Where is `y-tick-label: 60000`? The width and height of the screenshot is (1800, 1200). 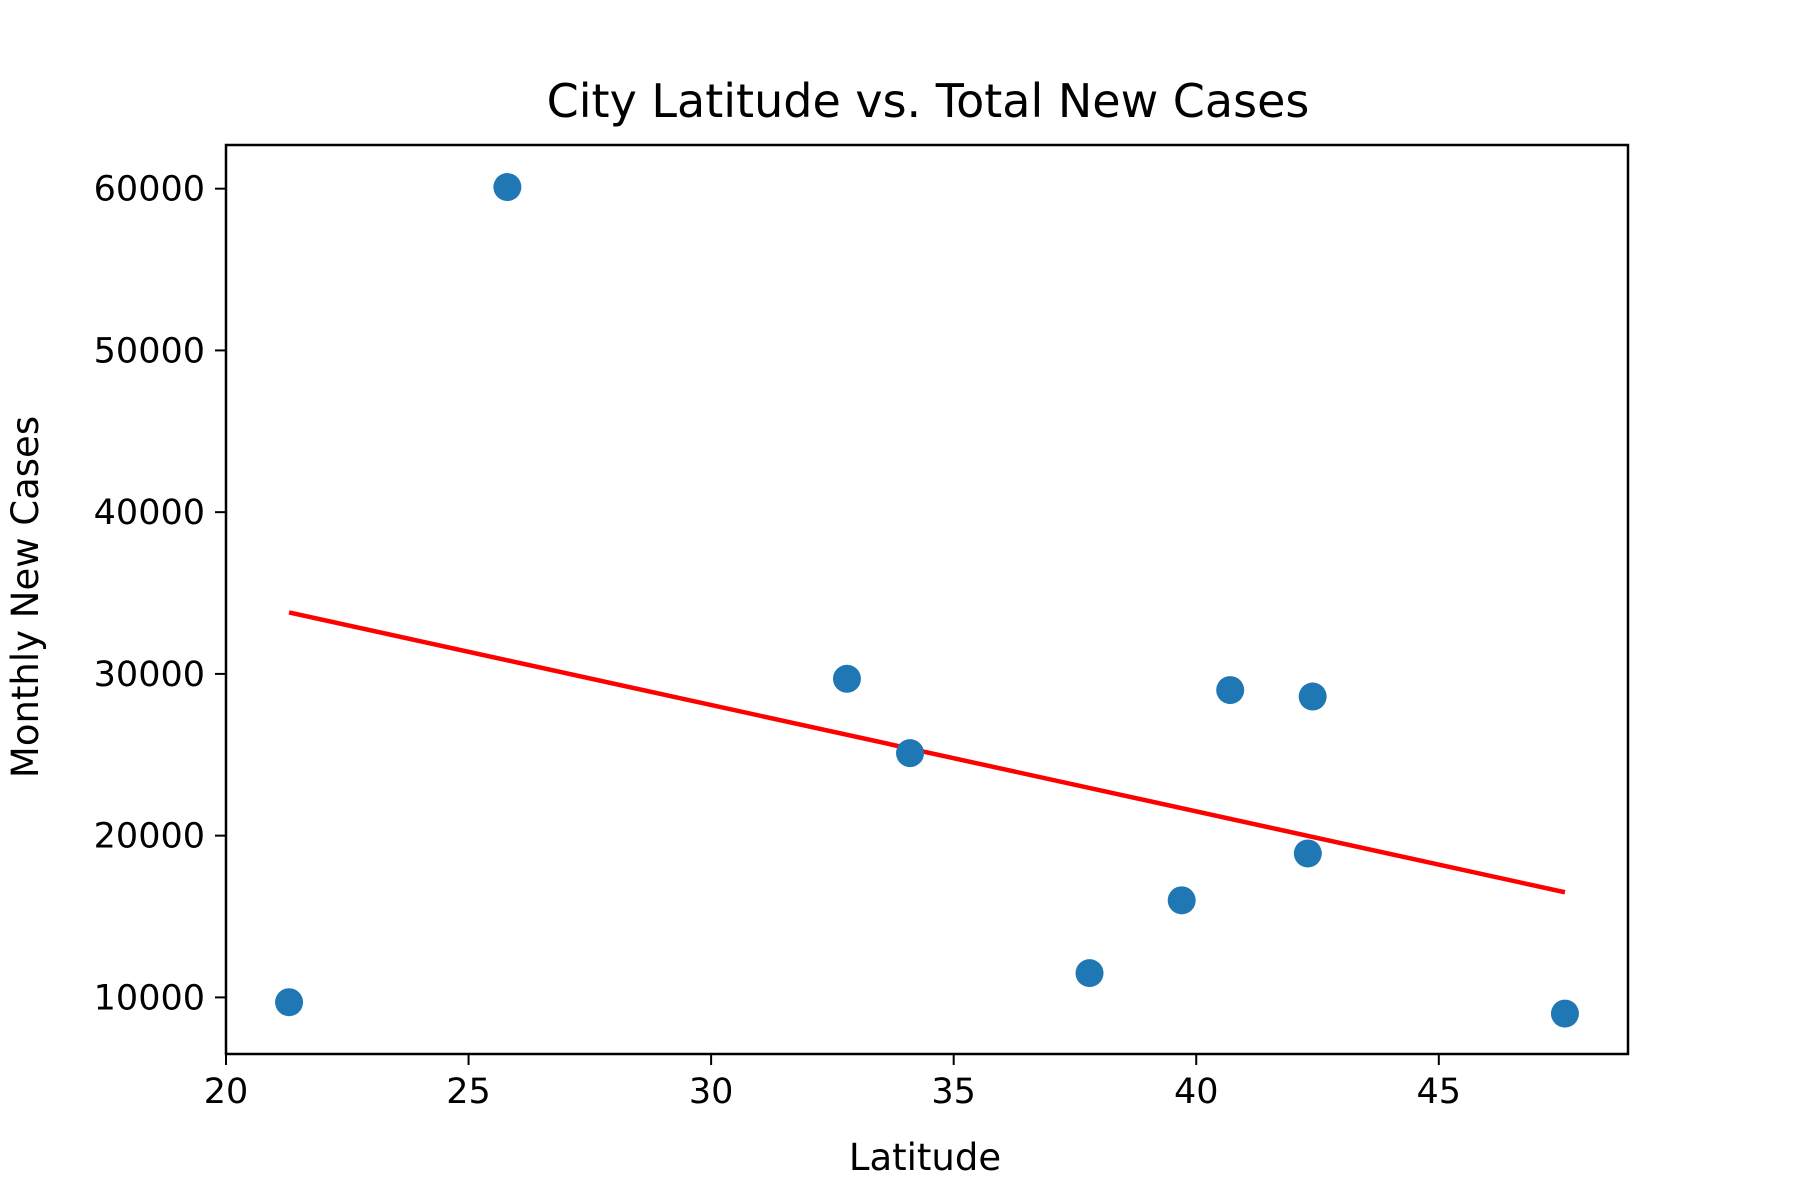
y-tick-label: 60000 is located at coordinates (149, 190).